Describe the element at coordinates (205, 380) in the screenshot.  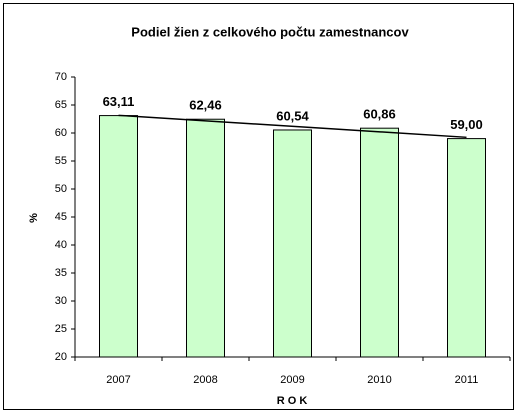
I see `x-tick-label: 2008` at that location.